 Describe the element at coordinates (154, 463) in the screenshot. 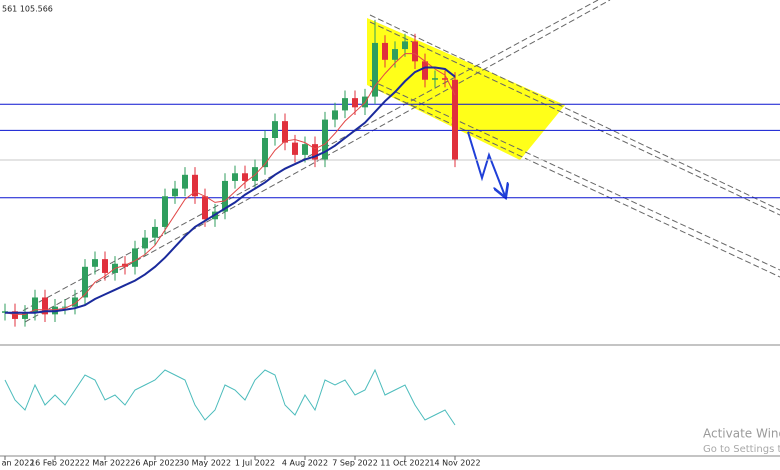

I see `x-tick-label: 26 Apr 2022` at that location.